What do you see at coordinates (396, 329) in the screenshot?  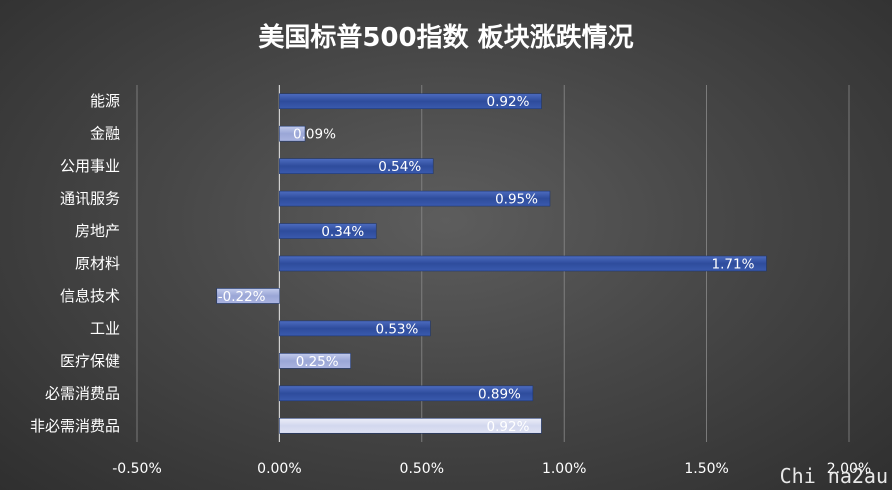 I see `data-label: 0.53%` at bounding box center [396, 329].